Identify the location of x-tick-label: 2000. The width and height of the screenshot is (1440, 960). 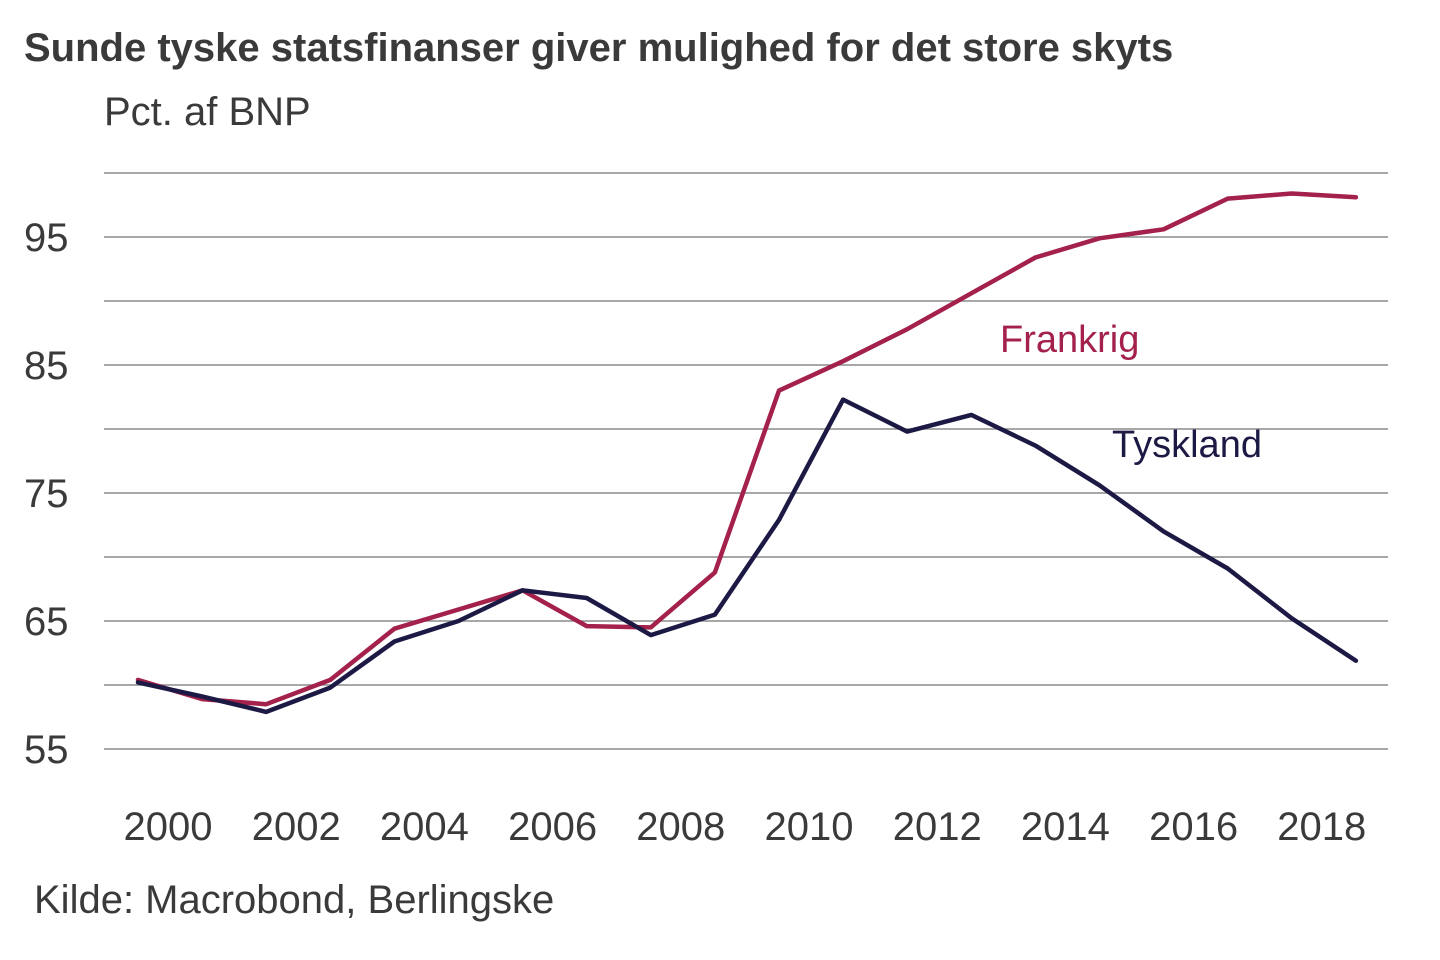
(168, 827).